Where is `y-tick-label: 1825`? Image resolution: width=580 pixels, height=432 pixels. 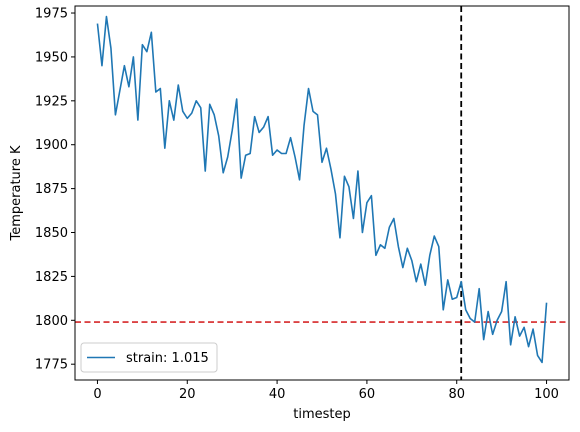
y-tick-label: 1825 is located at coordinates (51, 277).